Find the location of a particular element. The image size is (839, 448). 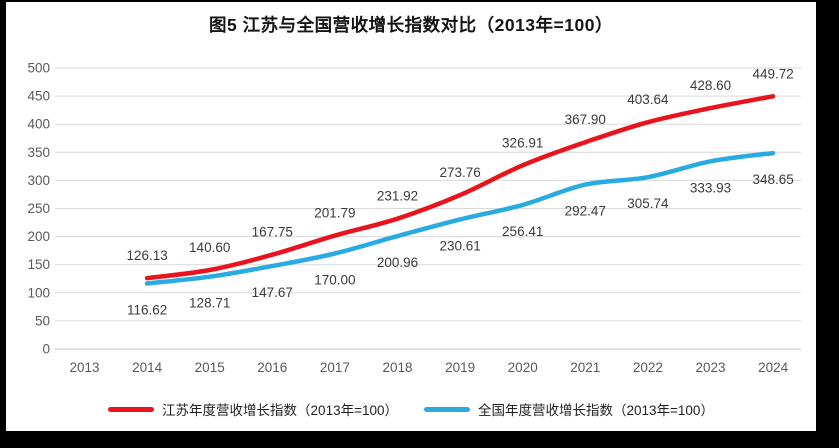

y-tick-label: 0 is located at coordinates (46, 349).